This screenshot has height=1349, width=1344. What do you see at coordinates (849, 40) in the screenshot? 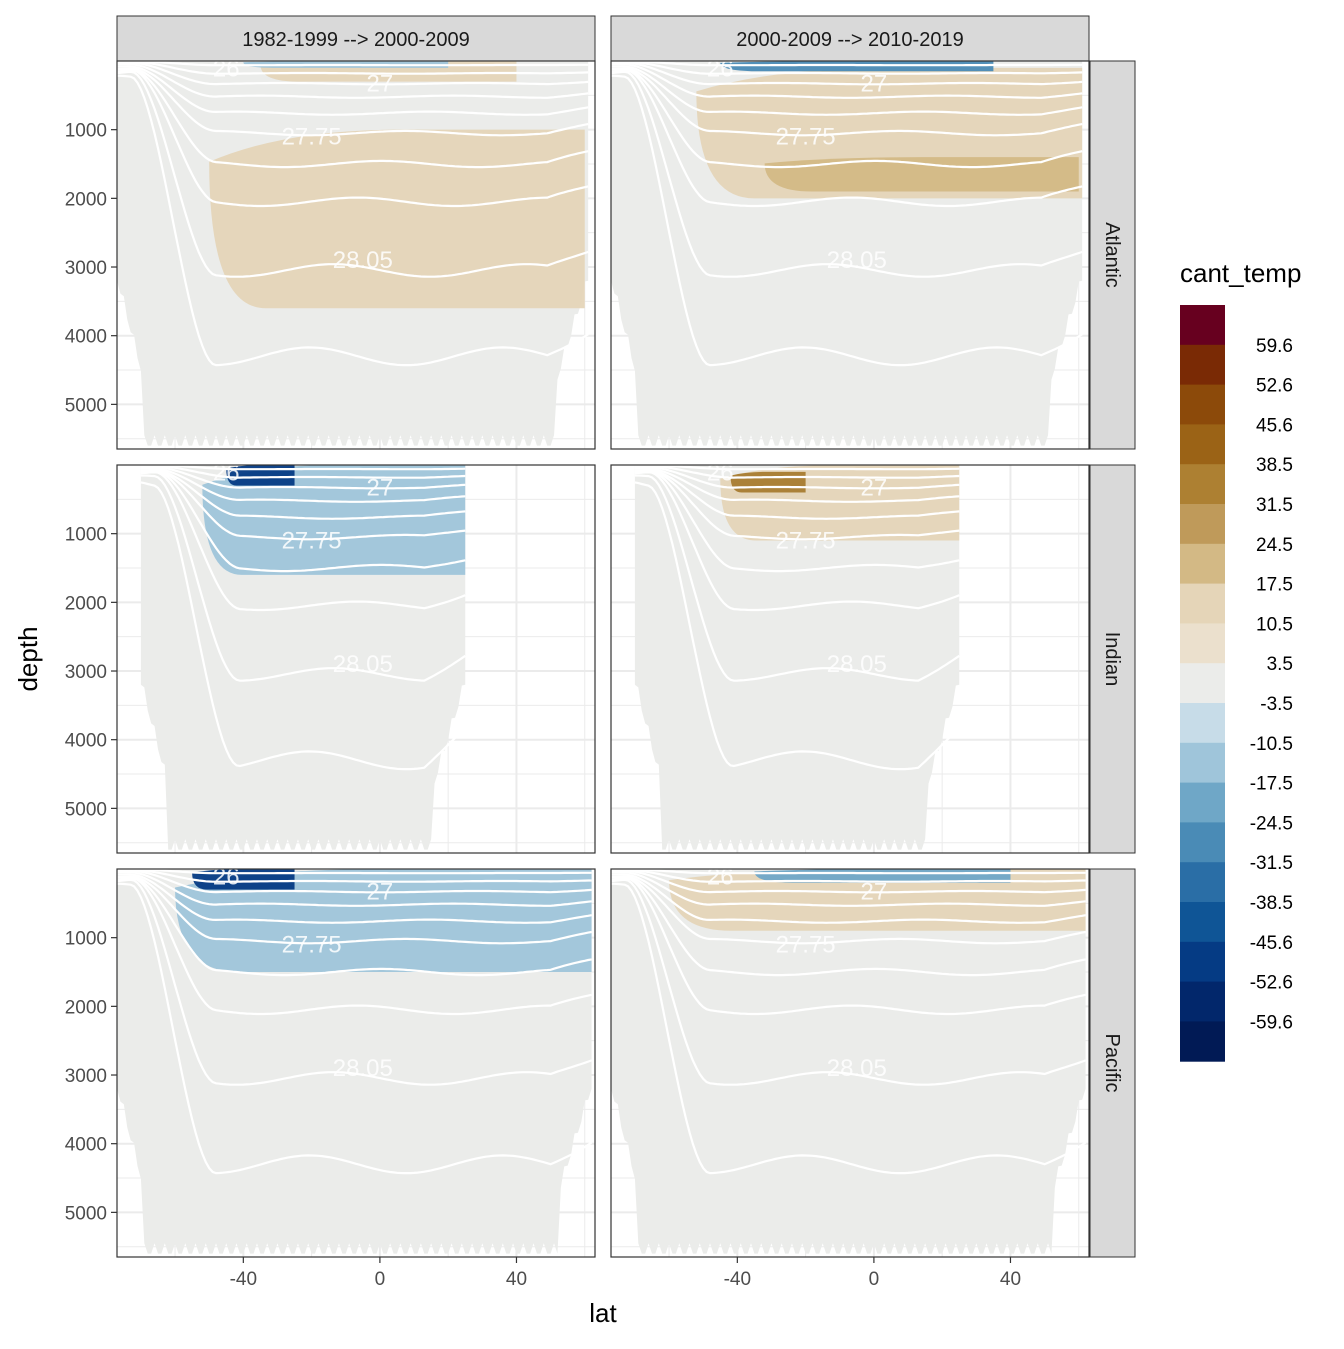
I see `strip-column-2: 2000-2009 --> 2010-2019` at bounding box center [849, 40].